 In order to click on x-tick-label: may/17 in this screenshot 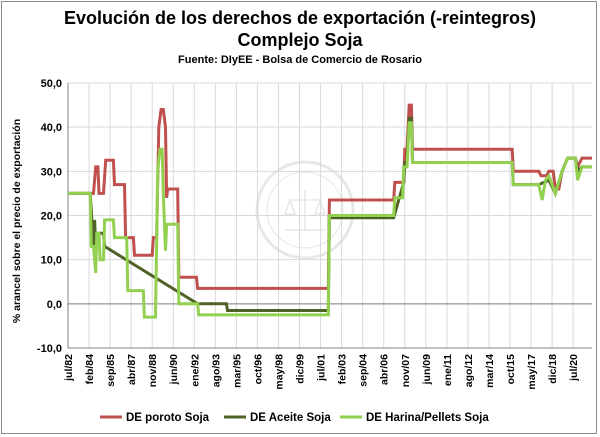, I will do `click(532, 372)`.